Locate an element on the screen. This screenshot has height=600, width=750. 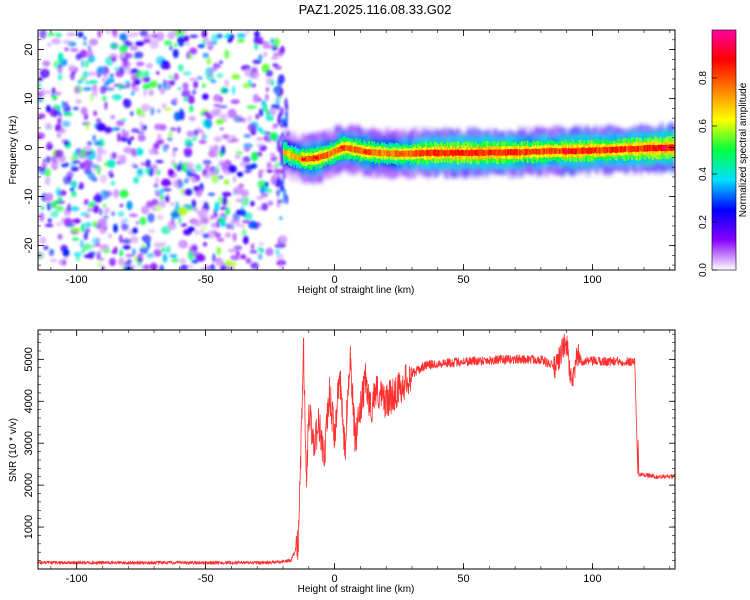
spectrogram-ytick-label: 20 is located at coordinates (29, 49).